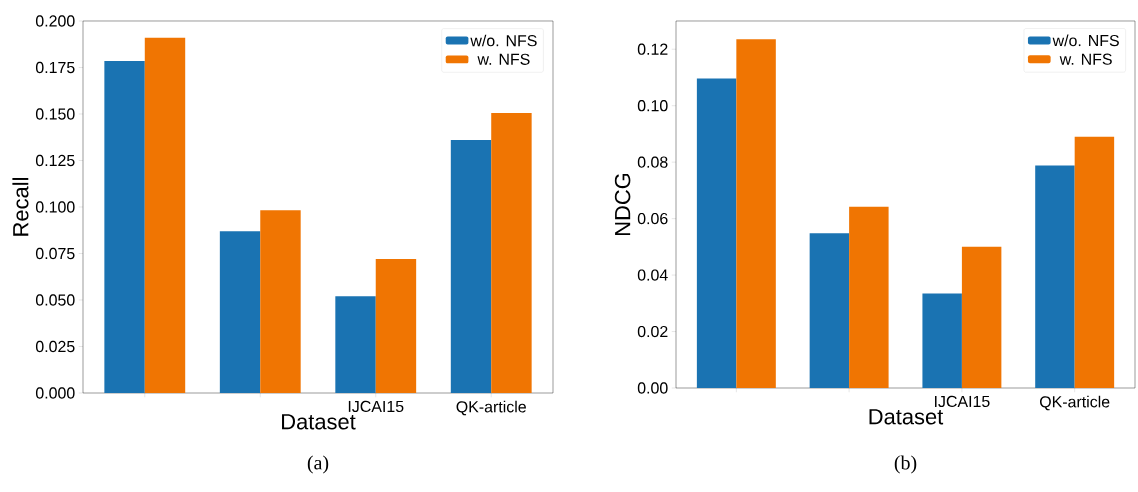 This screenshot has width=1138, height=492. I want to click on y-axis-title: NDCG, so click(622, 204).